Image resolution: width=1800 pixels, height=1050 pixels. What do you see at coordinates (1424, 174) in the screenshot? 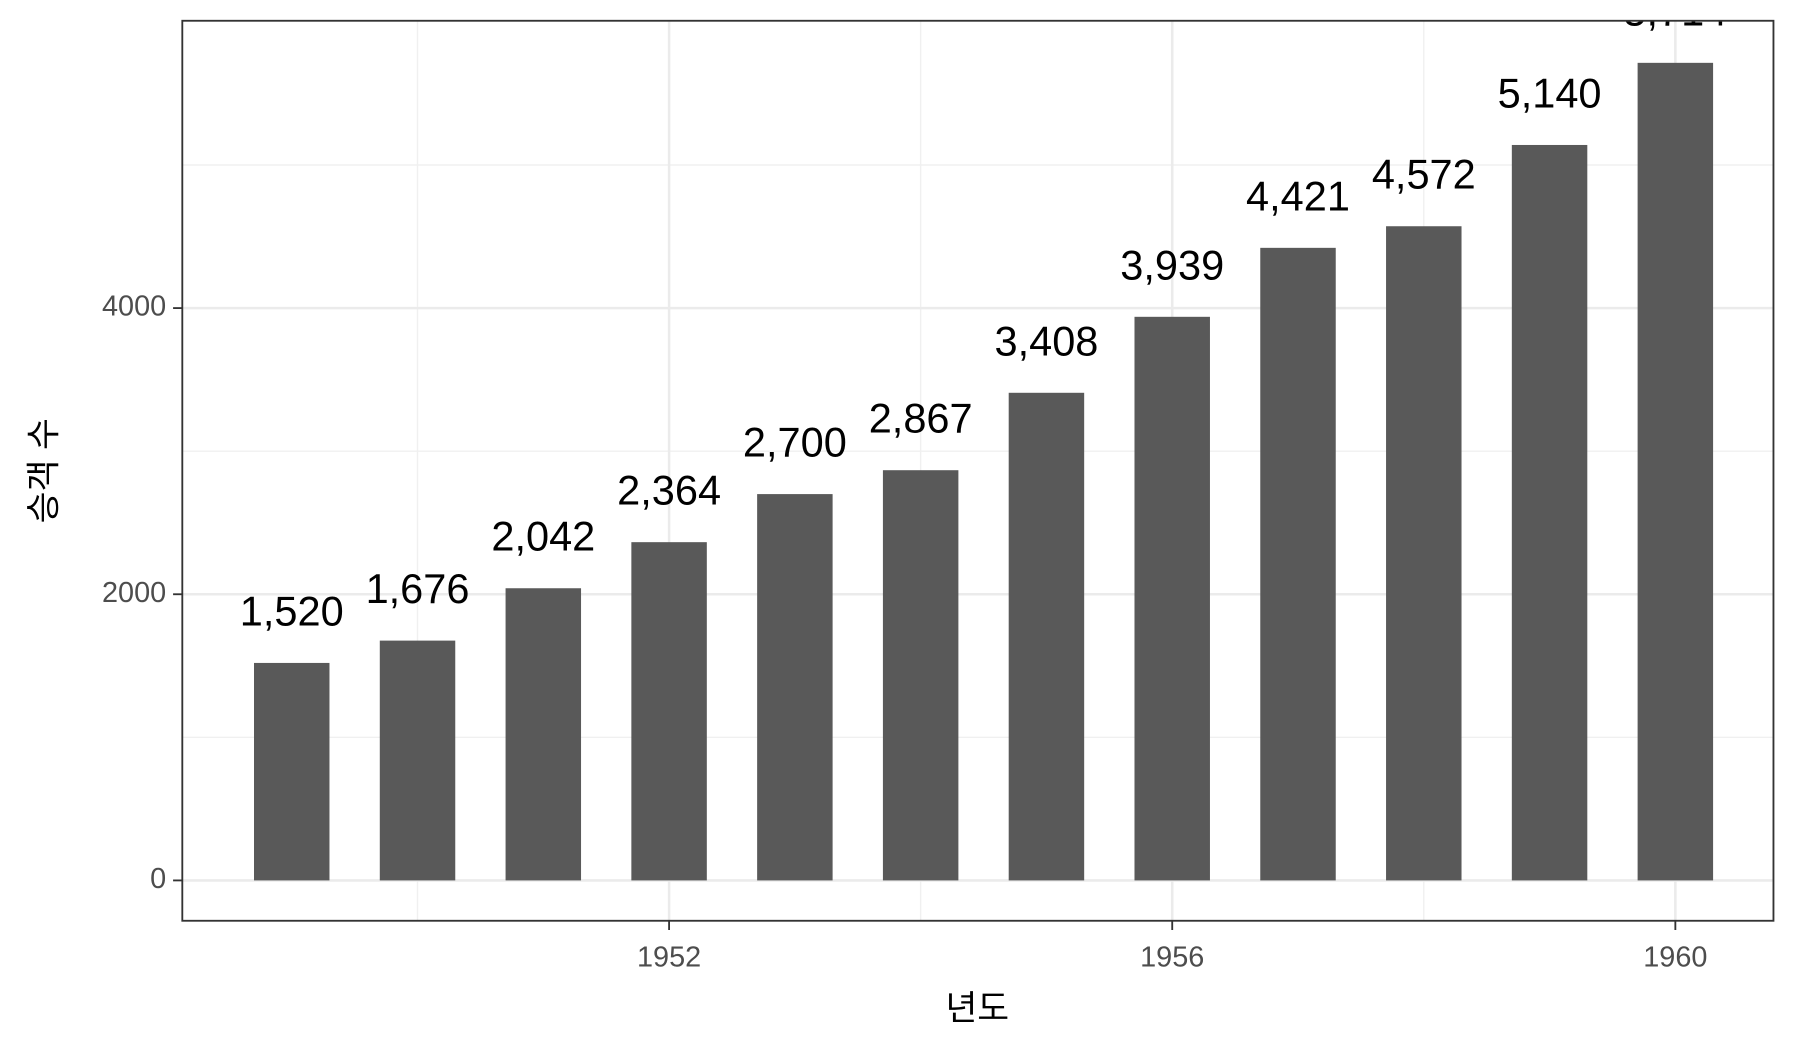
I see `value-label: 4,572` at bounding box center [1424, 174].